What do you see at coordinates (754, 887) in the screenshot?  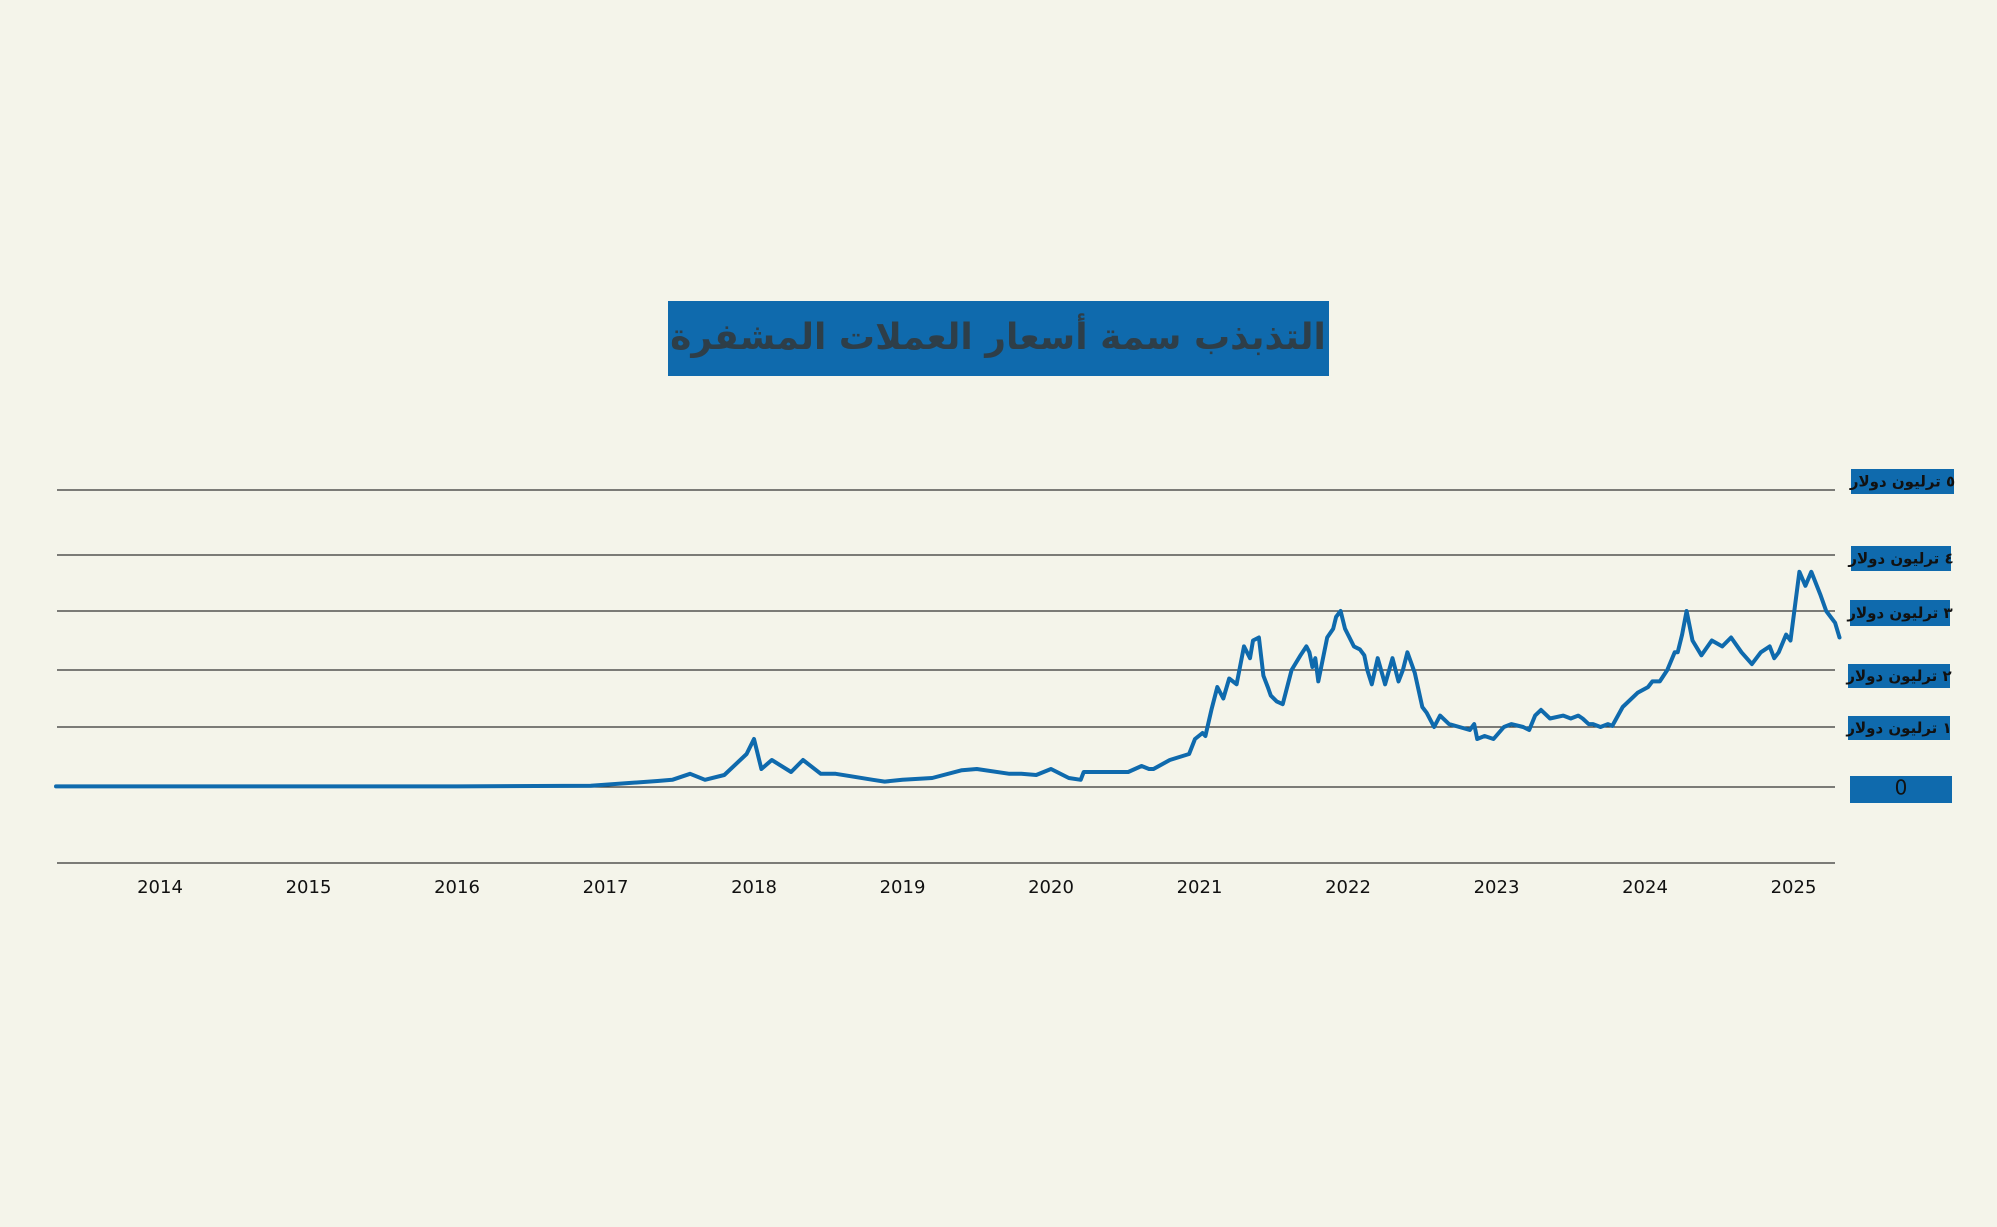 I see `x-tick-label: 2018` at bounding box center [754, 887].